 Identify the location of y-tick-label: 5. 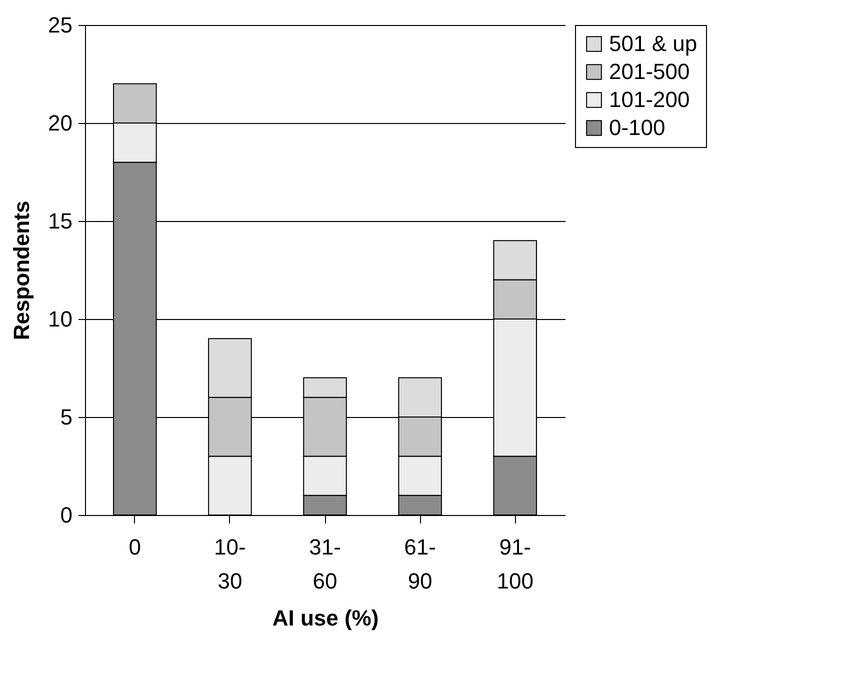
(66, 417).